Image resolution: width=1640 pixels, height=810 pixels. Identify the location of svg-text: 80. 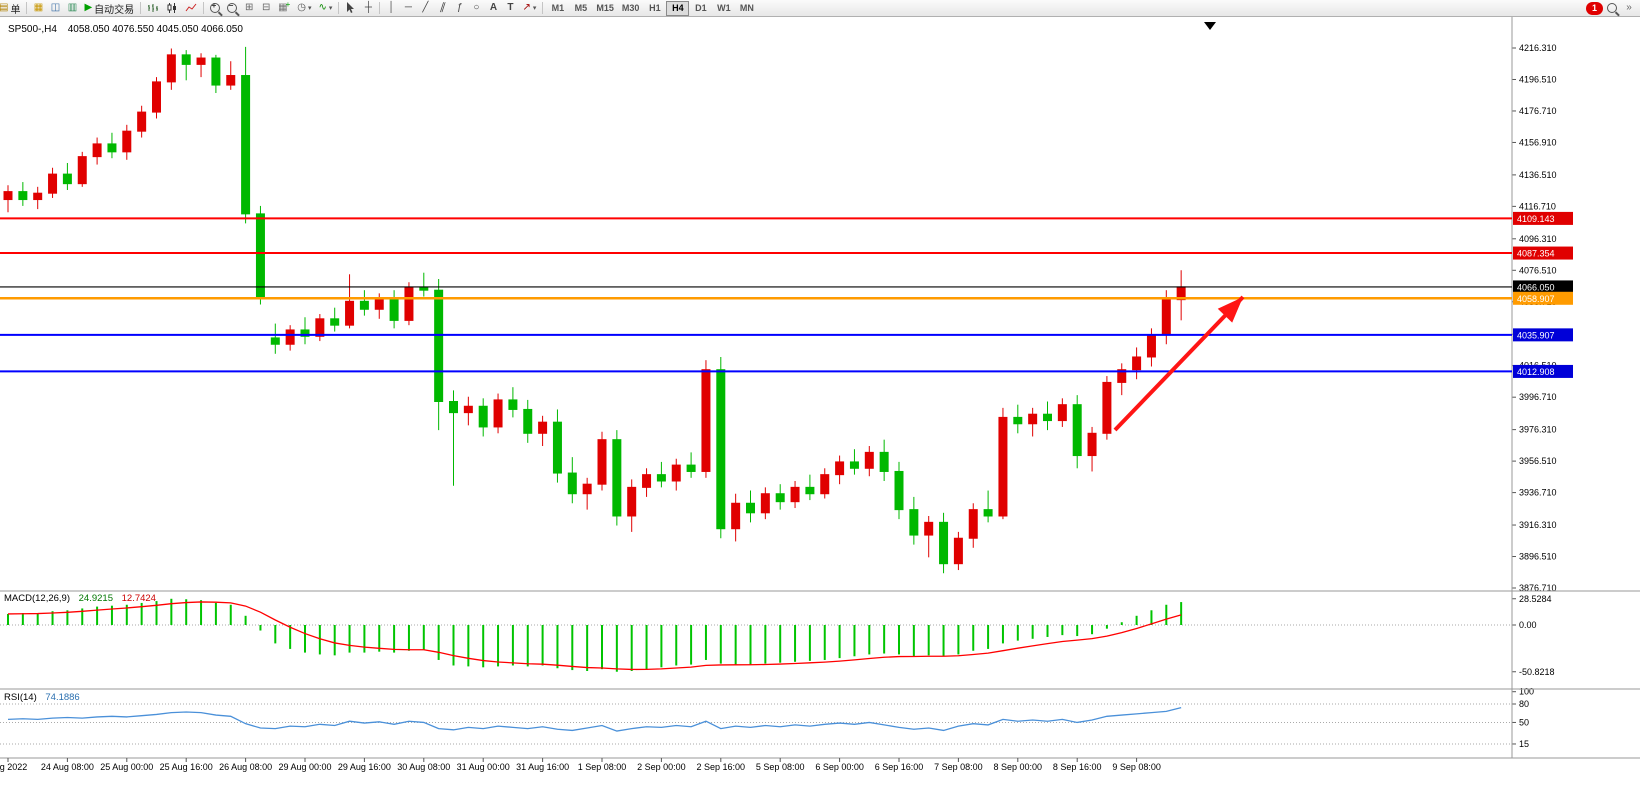
(1524, 704).